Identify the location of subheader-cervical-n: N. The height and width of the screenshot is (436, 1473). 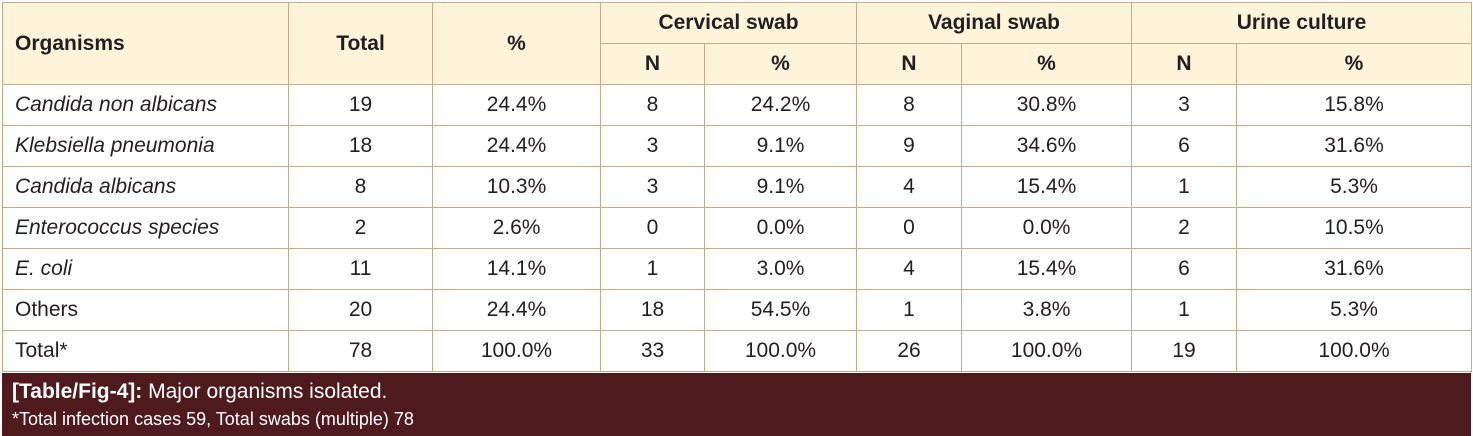
(652, 64).